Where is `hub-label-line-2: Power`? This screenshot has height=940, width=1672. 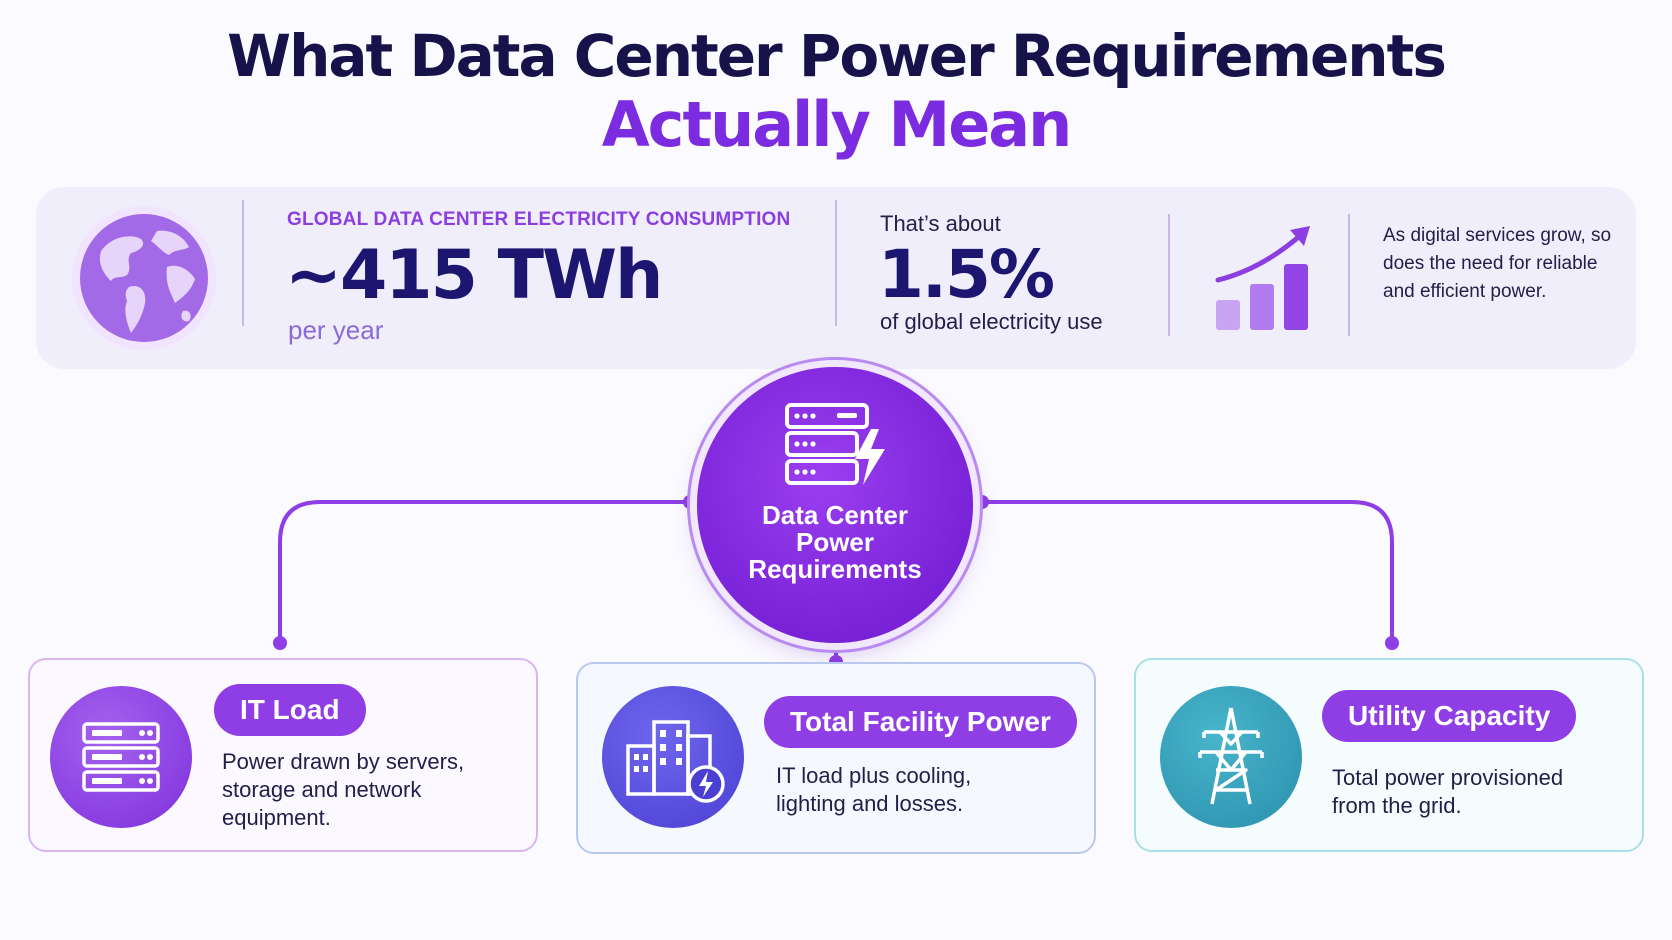
hub-label-line-2: Power is located at coordinates (835, 542).